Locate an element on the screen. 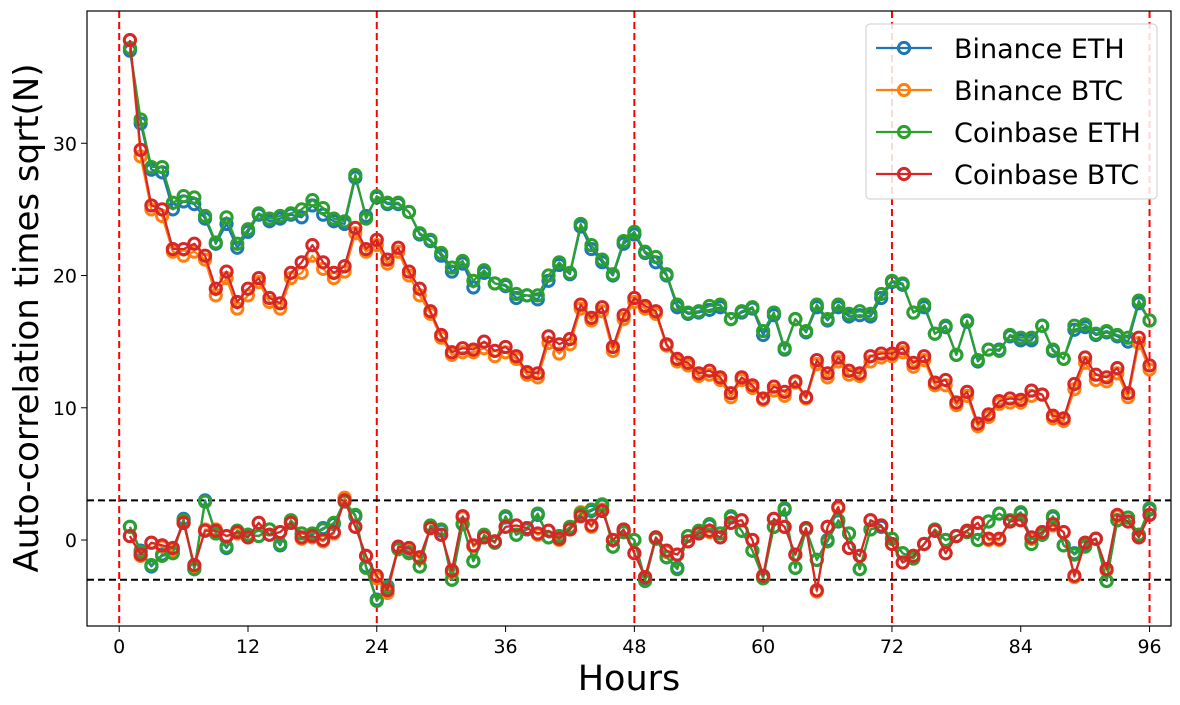 The height and width of the screenshot is (705, 1180). x-tick-label: 36 is located at coordinates (505, 647).